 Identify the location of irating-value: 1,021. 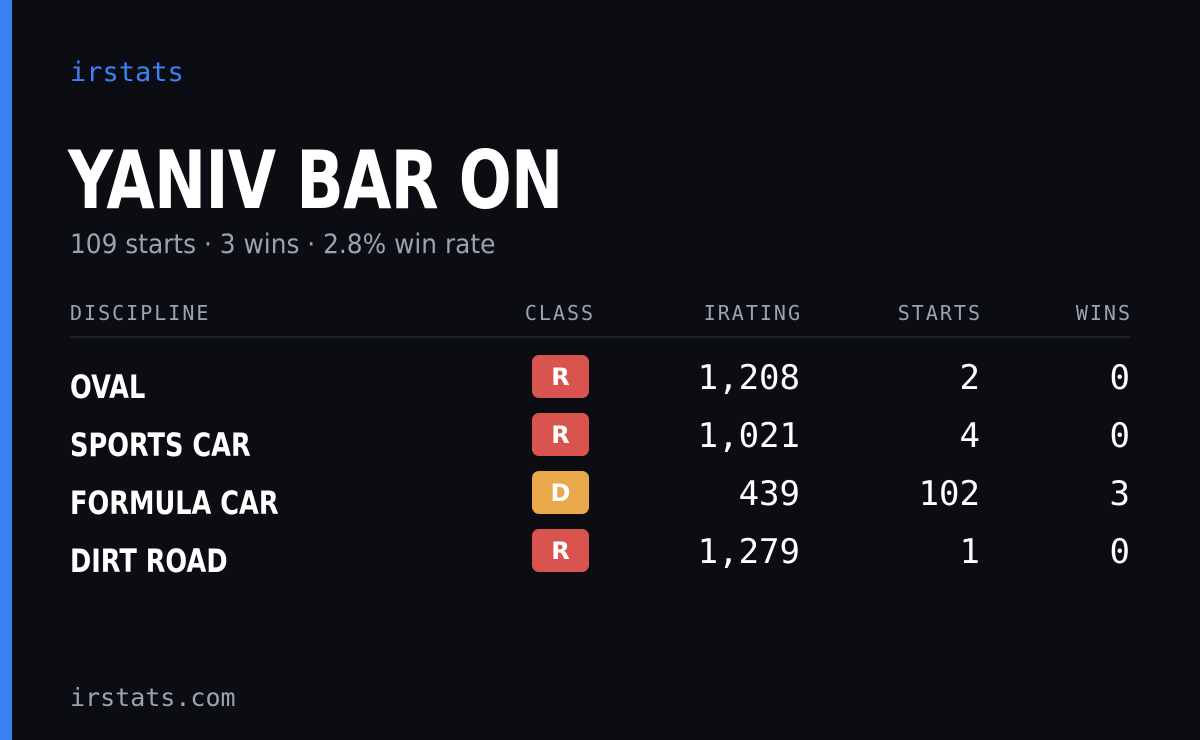
(748, 436).